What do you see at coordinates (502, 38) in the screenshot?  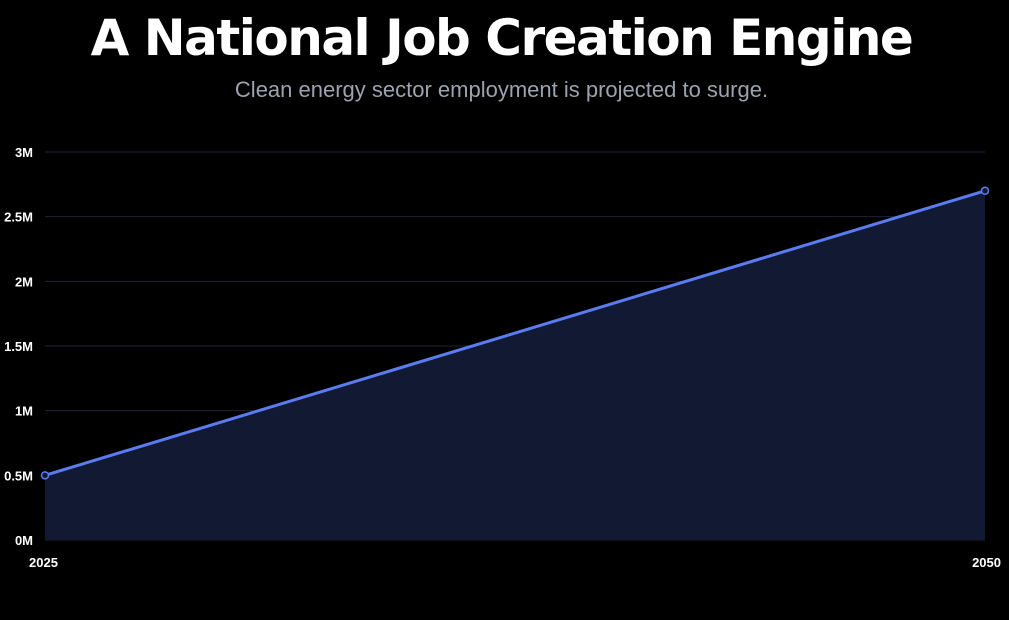 I see `page-title: A National Job Creation Engine` at bounding box center [502, 38].